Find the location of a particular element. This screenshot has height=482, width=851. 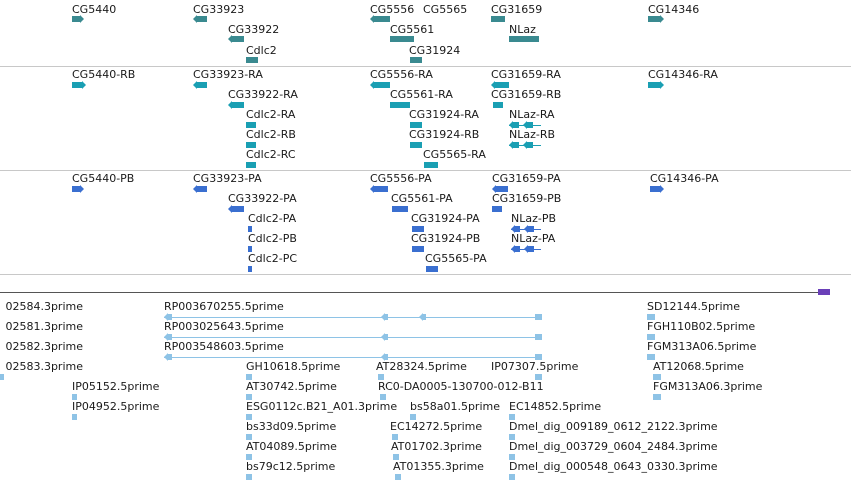

est-label: AT12068.5prime is located at coordinates (698, 366).